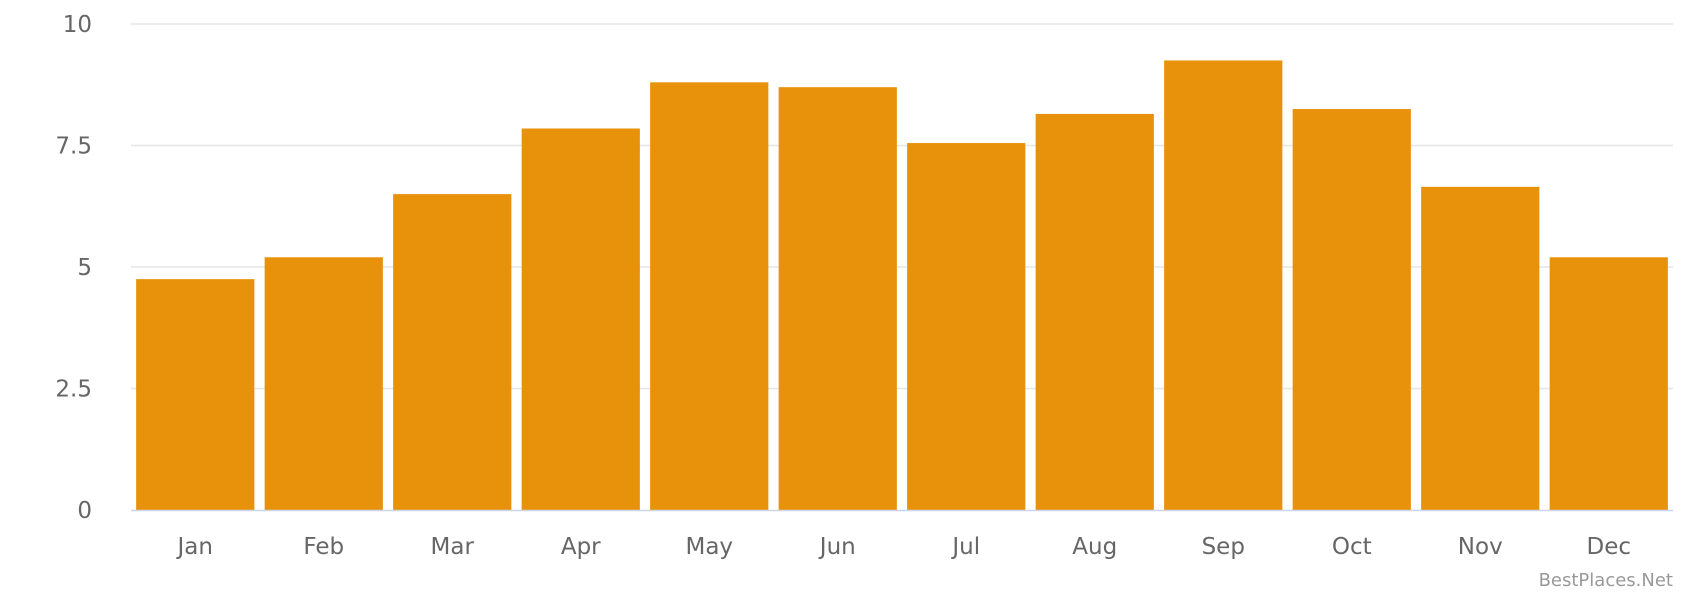 The image size is (1703, 593). Describe the element at coordinates (73, 390) in the screenshot. I see `y-tick-label: 2.5` at that location.